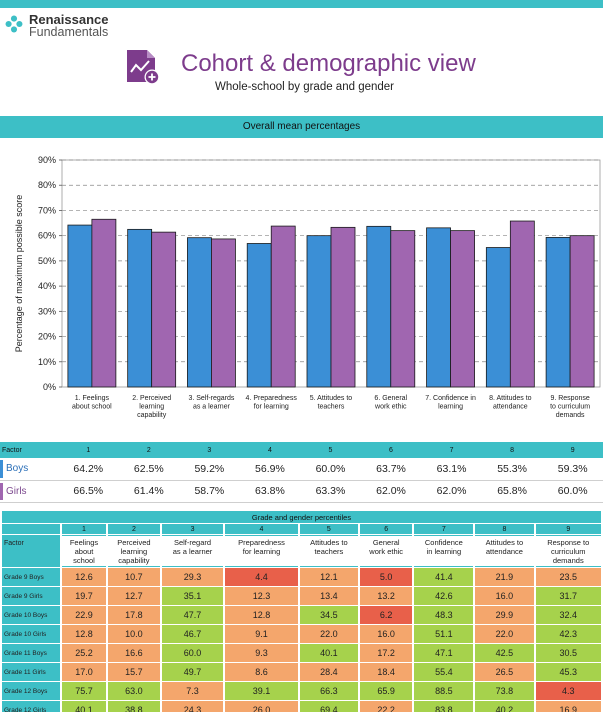 The width and height of the screenshot is (603, 712). Describe the element at coordinates (88, 491) in the screenshot. I see `summary-value: 66.5%` at that location.